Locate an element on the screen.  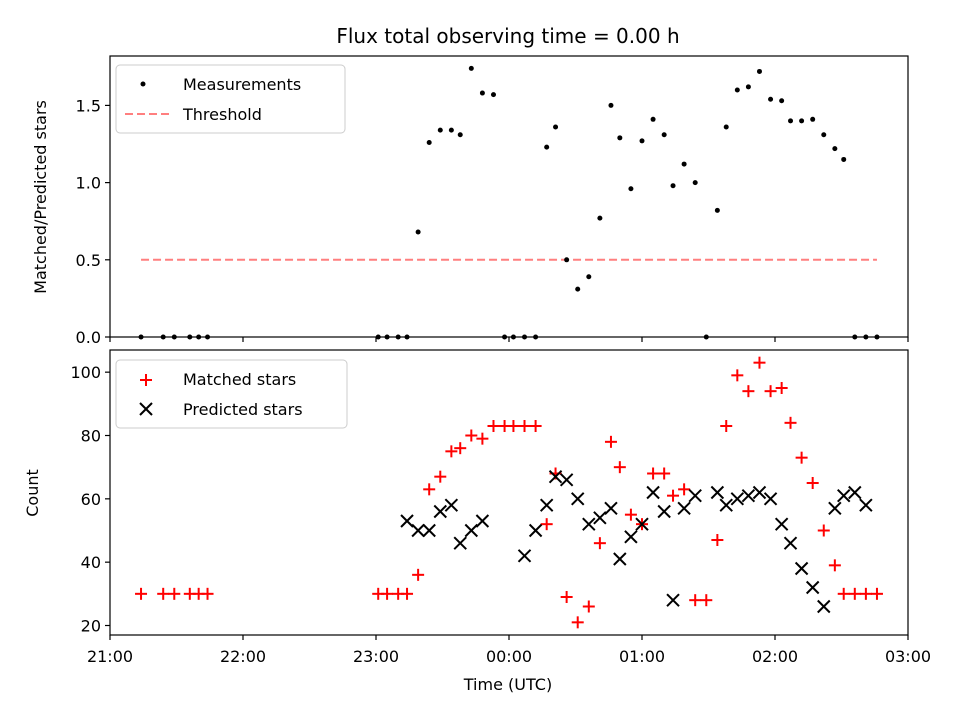
bottom-ytick-label: 20 is located at coordinates (91, 626).